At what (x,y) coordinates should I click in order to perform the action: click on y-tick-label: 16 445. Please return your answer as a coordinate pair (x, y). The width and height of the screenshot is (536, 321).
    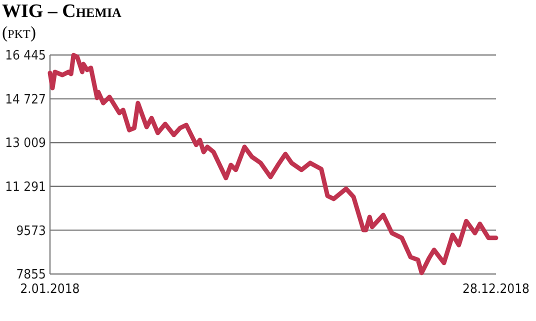
    Looking at the image, I should click on (25, 56).